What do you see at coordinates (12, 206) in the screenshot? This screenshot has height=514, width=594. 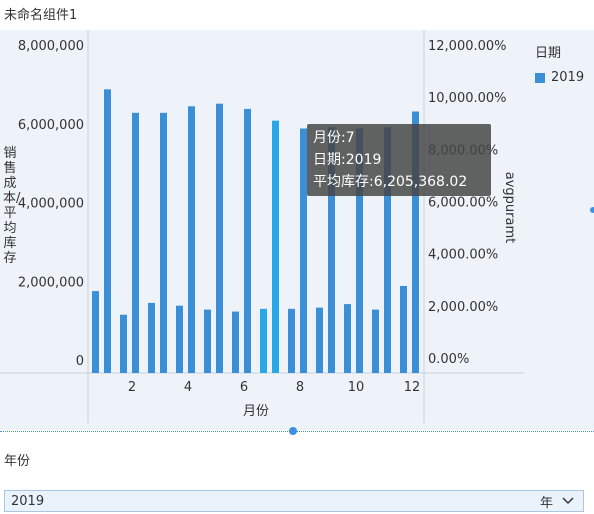 I see `y-axis-left-label: 销售成本/平均库存` at bounding box center [12, 206].